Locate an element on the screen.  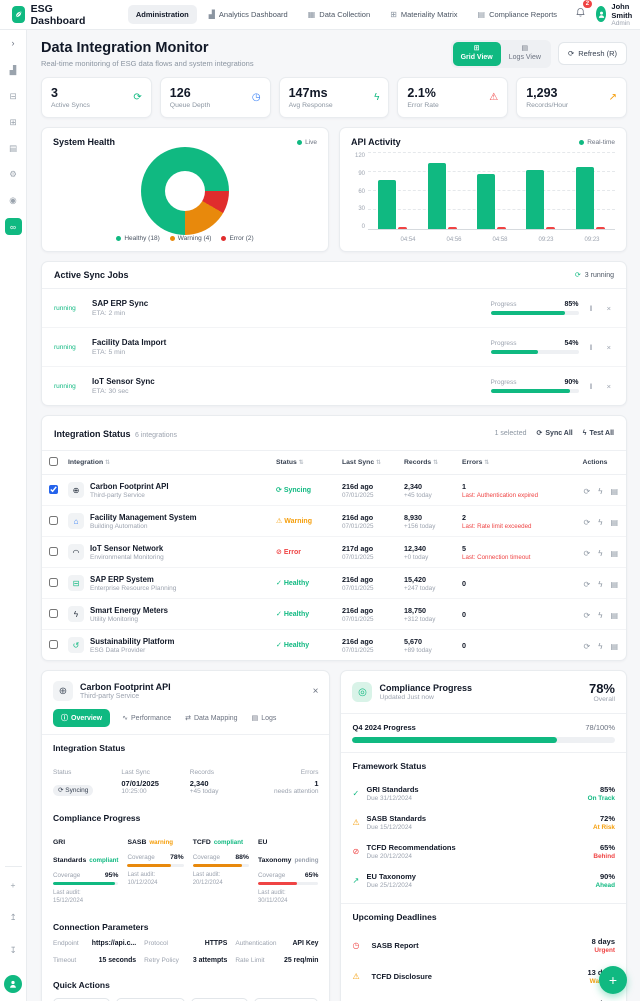
globe-icon: ⊕ is located at coordinates (63, 691).